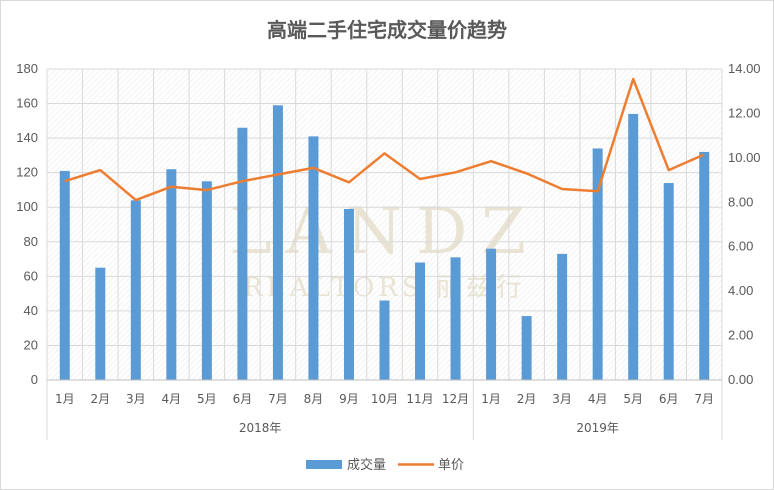 The width and height of the screenshot is (774, 490). What do you see at coordinates (384, 399) in the screenshot?
I see `x-tick-label: 10月` at bounding box center [384, 399].